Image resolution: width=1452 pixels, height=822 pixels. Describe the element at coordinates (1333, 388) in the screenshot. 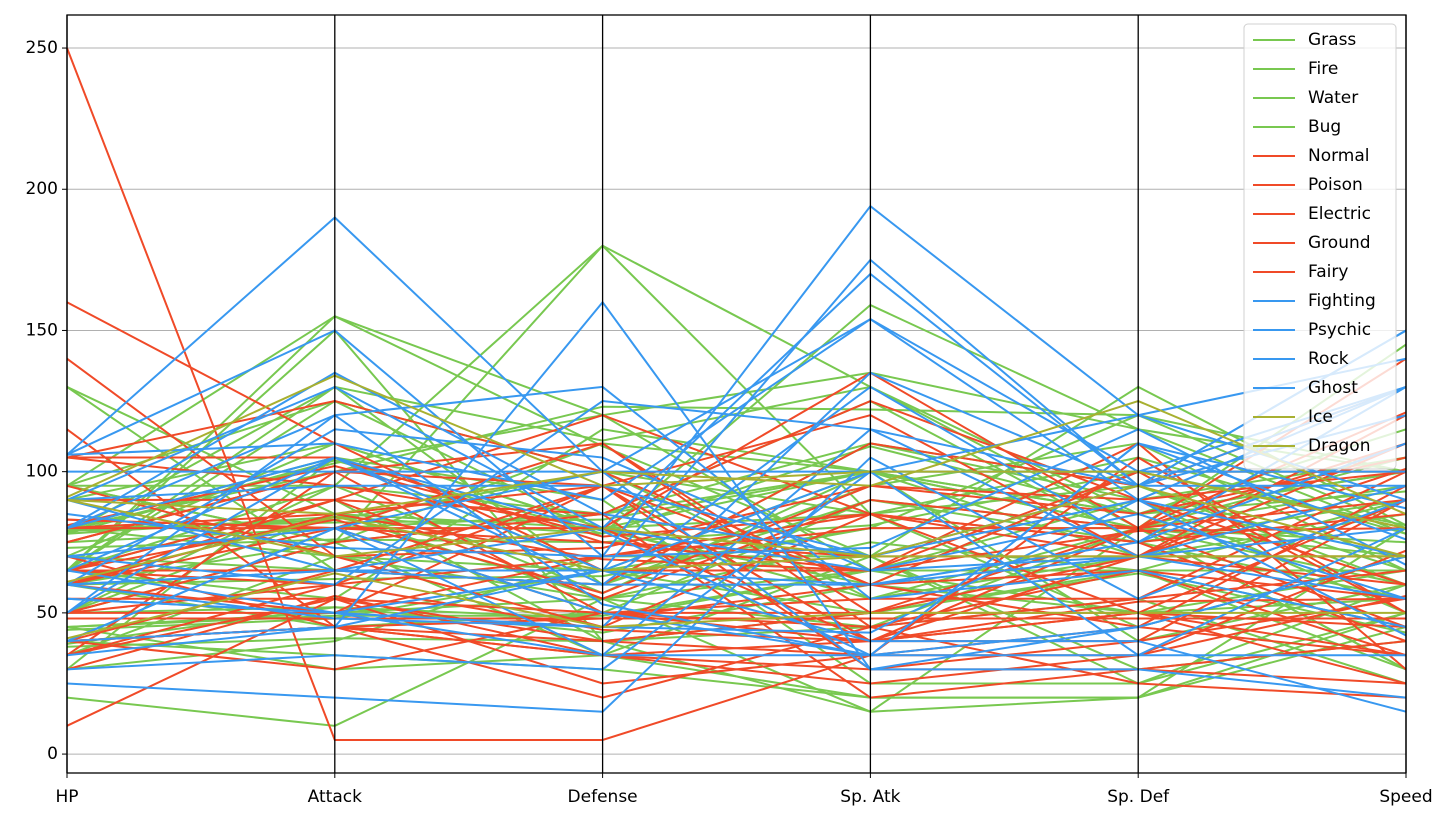

I see `legend-label: Ghost` at that location.